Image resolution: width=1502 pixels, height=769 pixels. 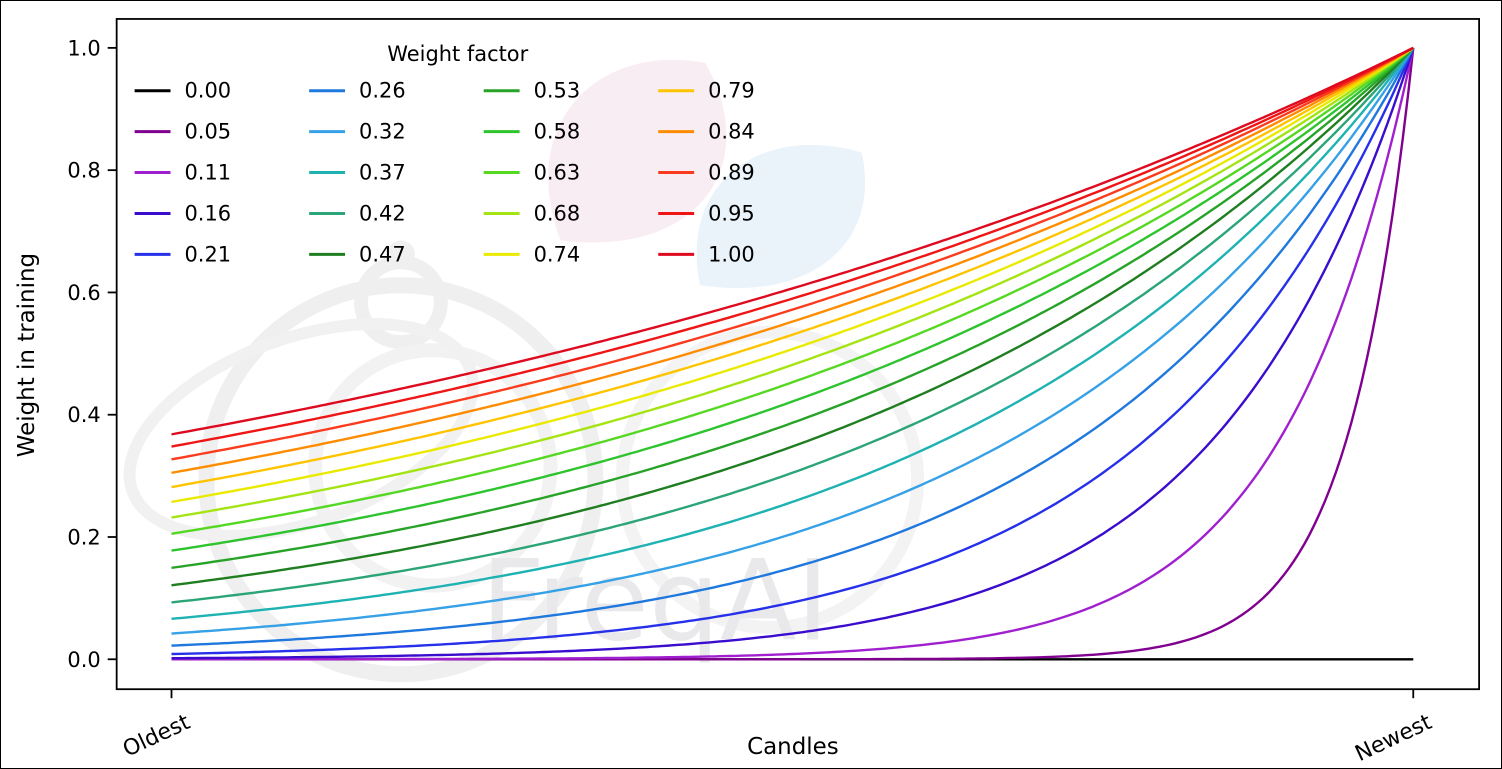 I want to click on x-tick-label: Newest, so click(x=1393, y=738).